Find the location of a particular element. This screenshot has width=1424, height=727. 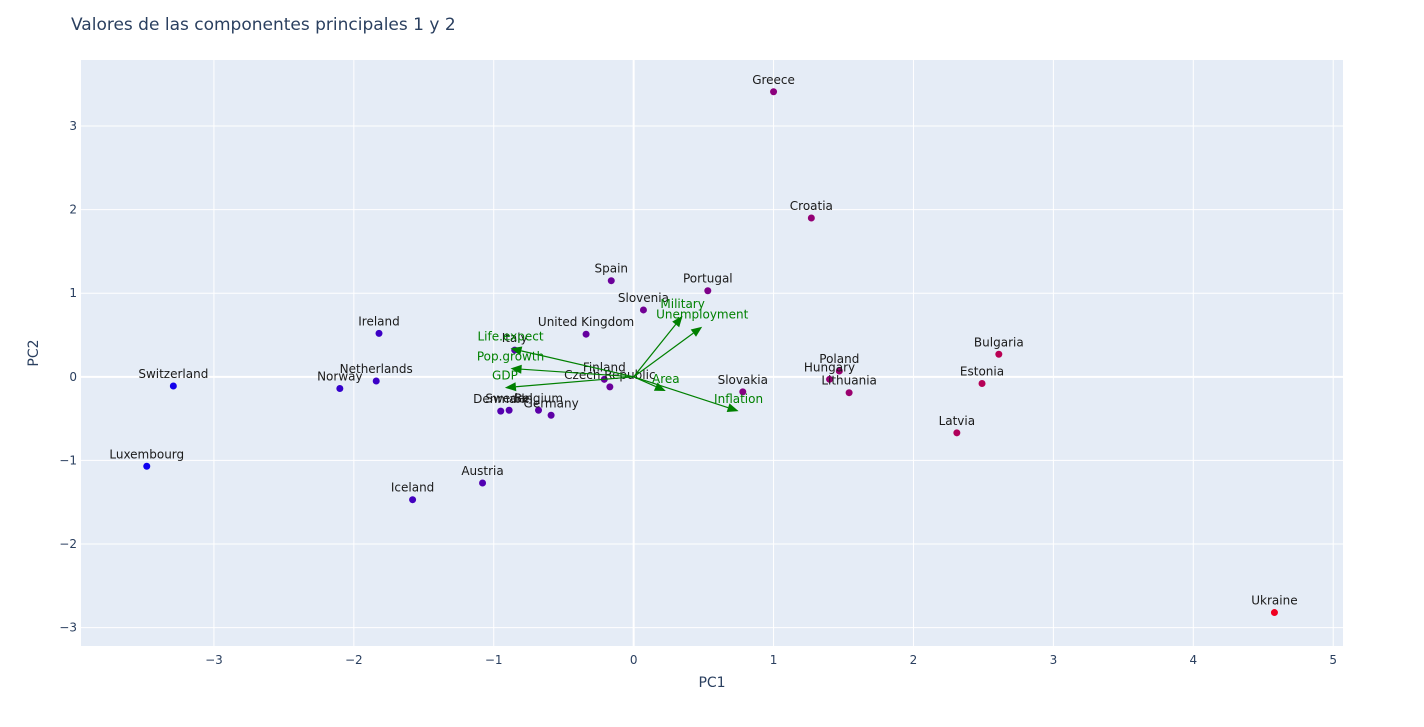

loading-label: Life.expect is located at coordinates (511, 336).